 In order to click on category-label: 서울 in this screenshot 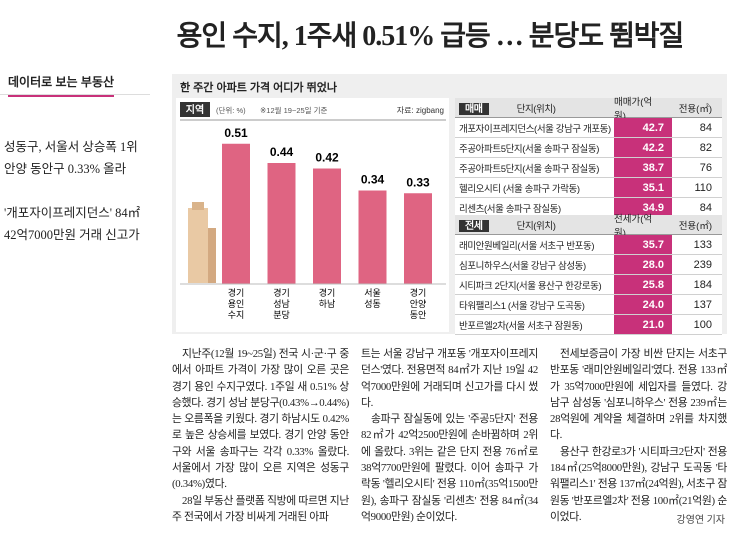, I will do `click(372, 293)`.